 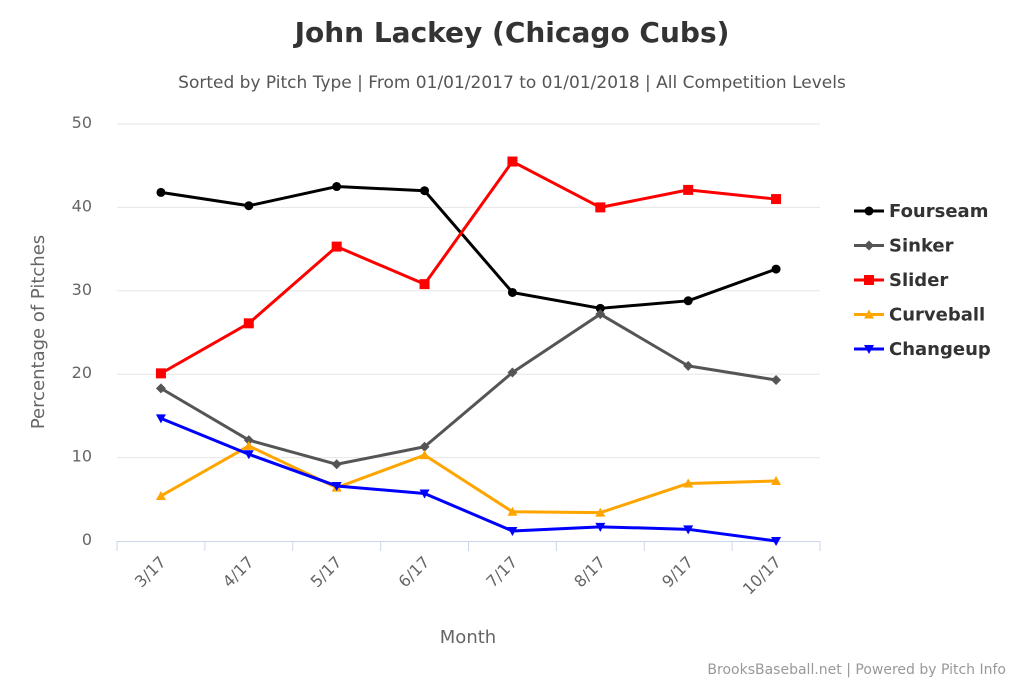 I want to click on y-tick-label: 50, so click(x=82, y=122).